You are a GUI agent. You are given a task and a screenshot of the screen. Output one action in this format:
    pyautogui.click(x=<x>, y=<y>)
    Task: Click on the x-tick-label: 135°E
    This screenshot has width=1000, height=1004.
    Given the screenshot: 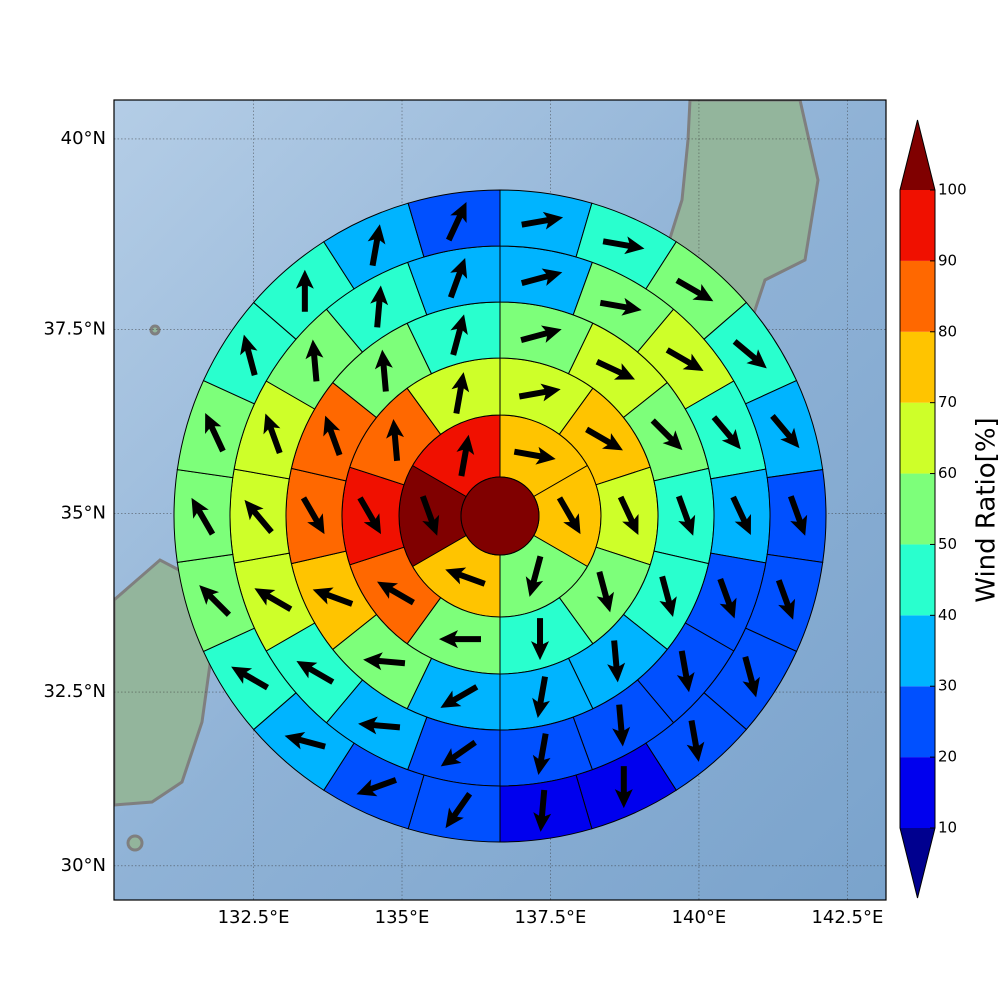 What is the action you would take?
    pyautogui.click(x=402, y=917)
    